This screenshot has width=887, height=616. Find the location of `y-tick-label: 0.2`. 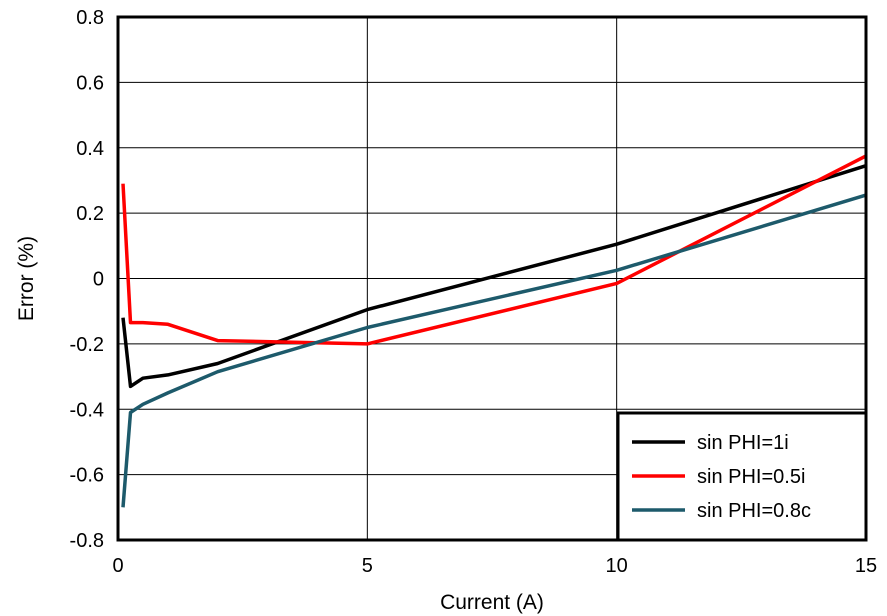

y-tick-label: 0.2 is located at coordinates (90, 214).